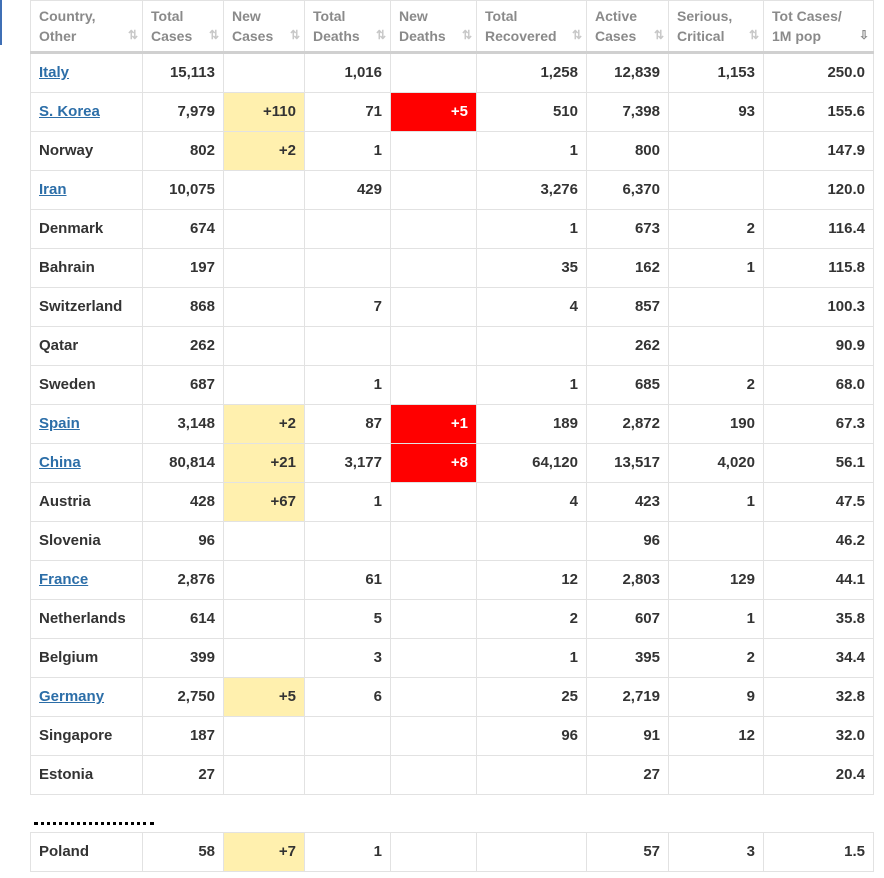  Describe the element at coordinates (819, 25) in the screenshot. I see `header-per-million: Tot Cases/1M pop ⇩` at that location.